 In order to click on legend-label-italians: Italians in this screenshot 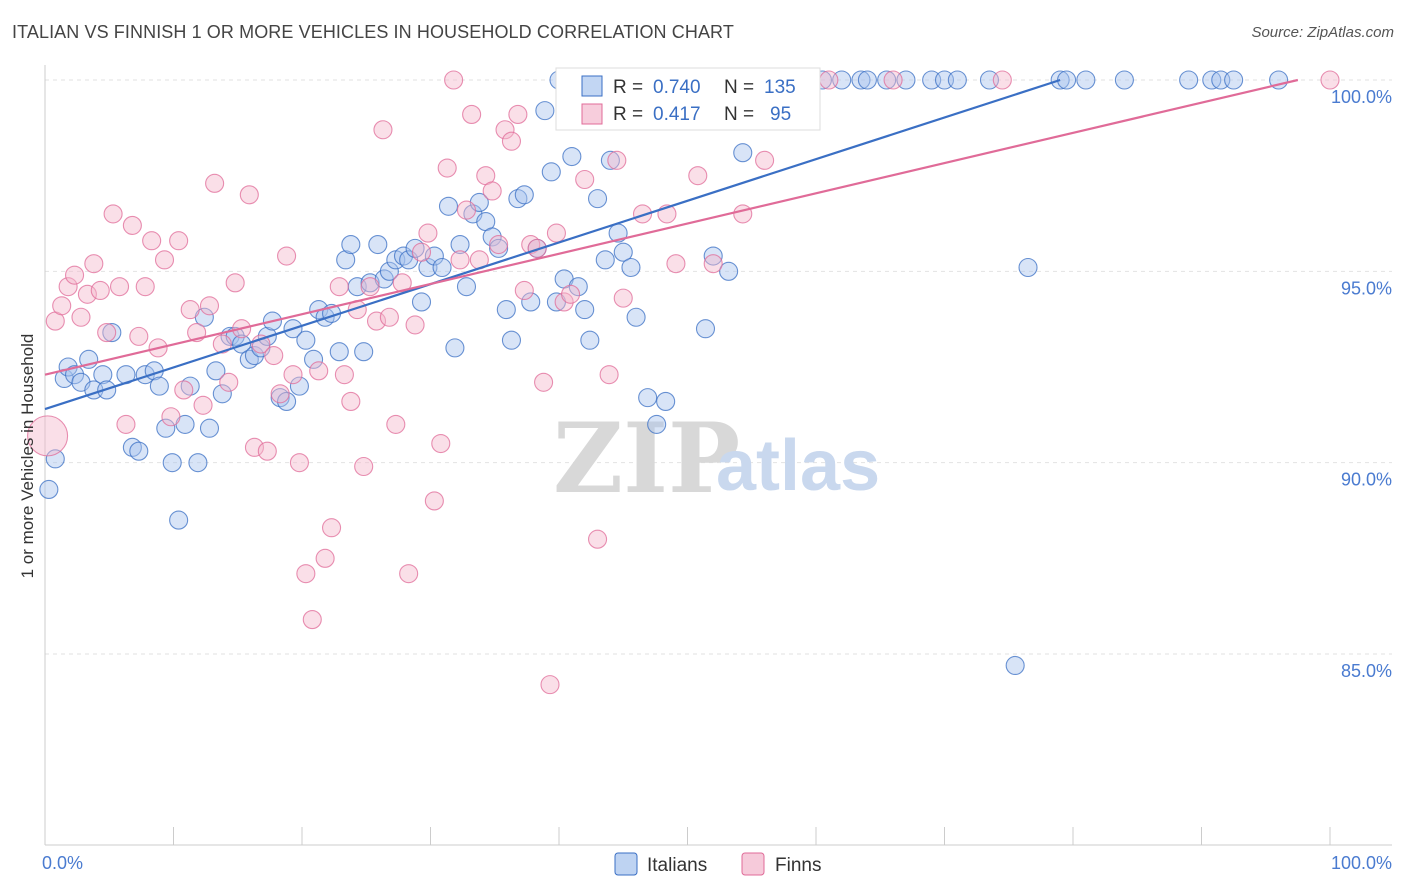, I will do `click(677, 865)`.